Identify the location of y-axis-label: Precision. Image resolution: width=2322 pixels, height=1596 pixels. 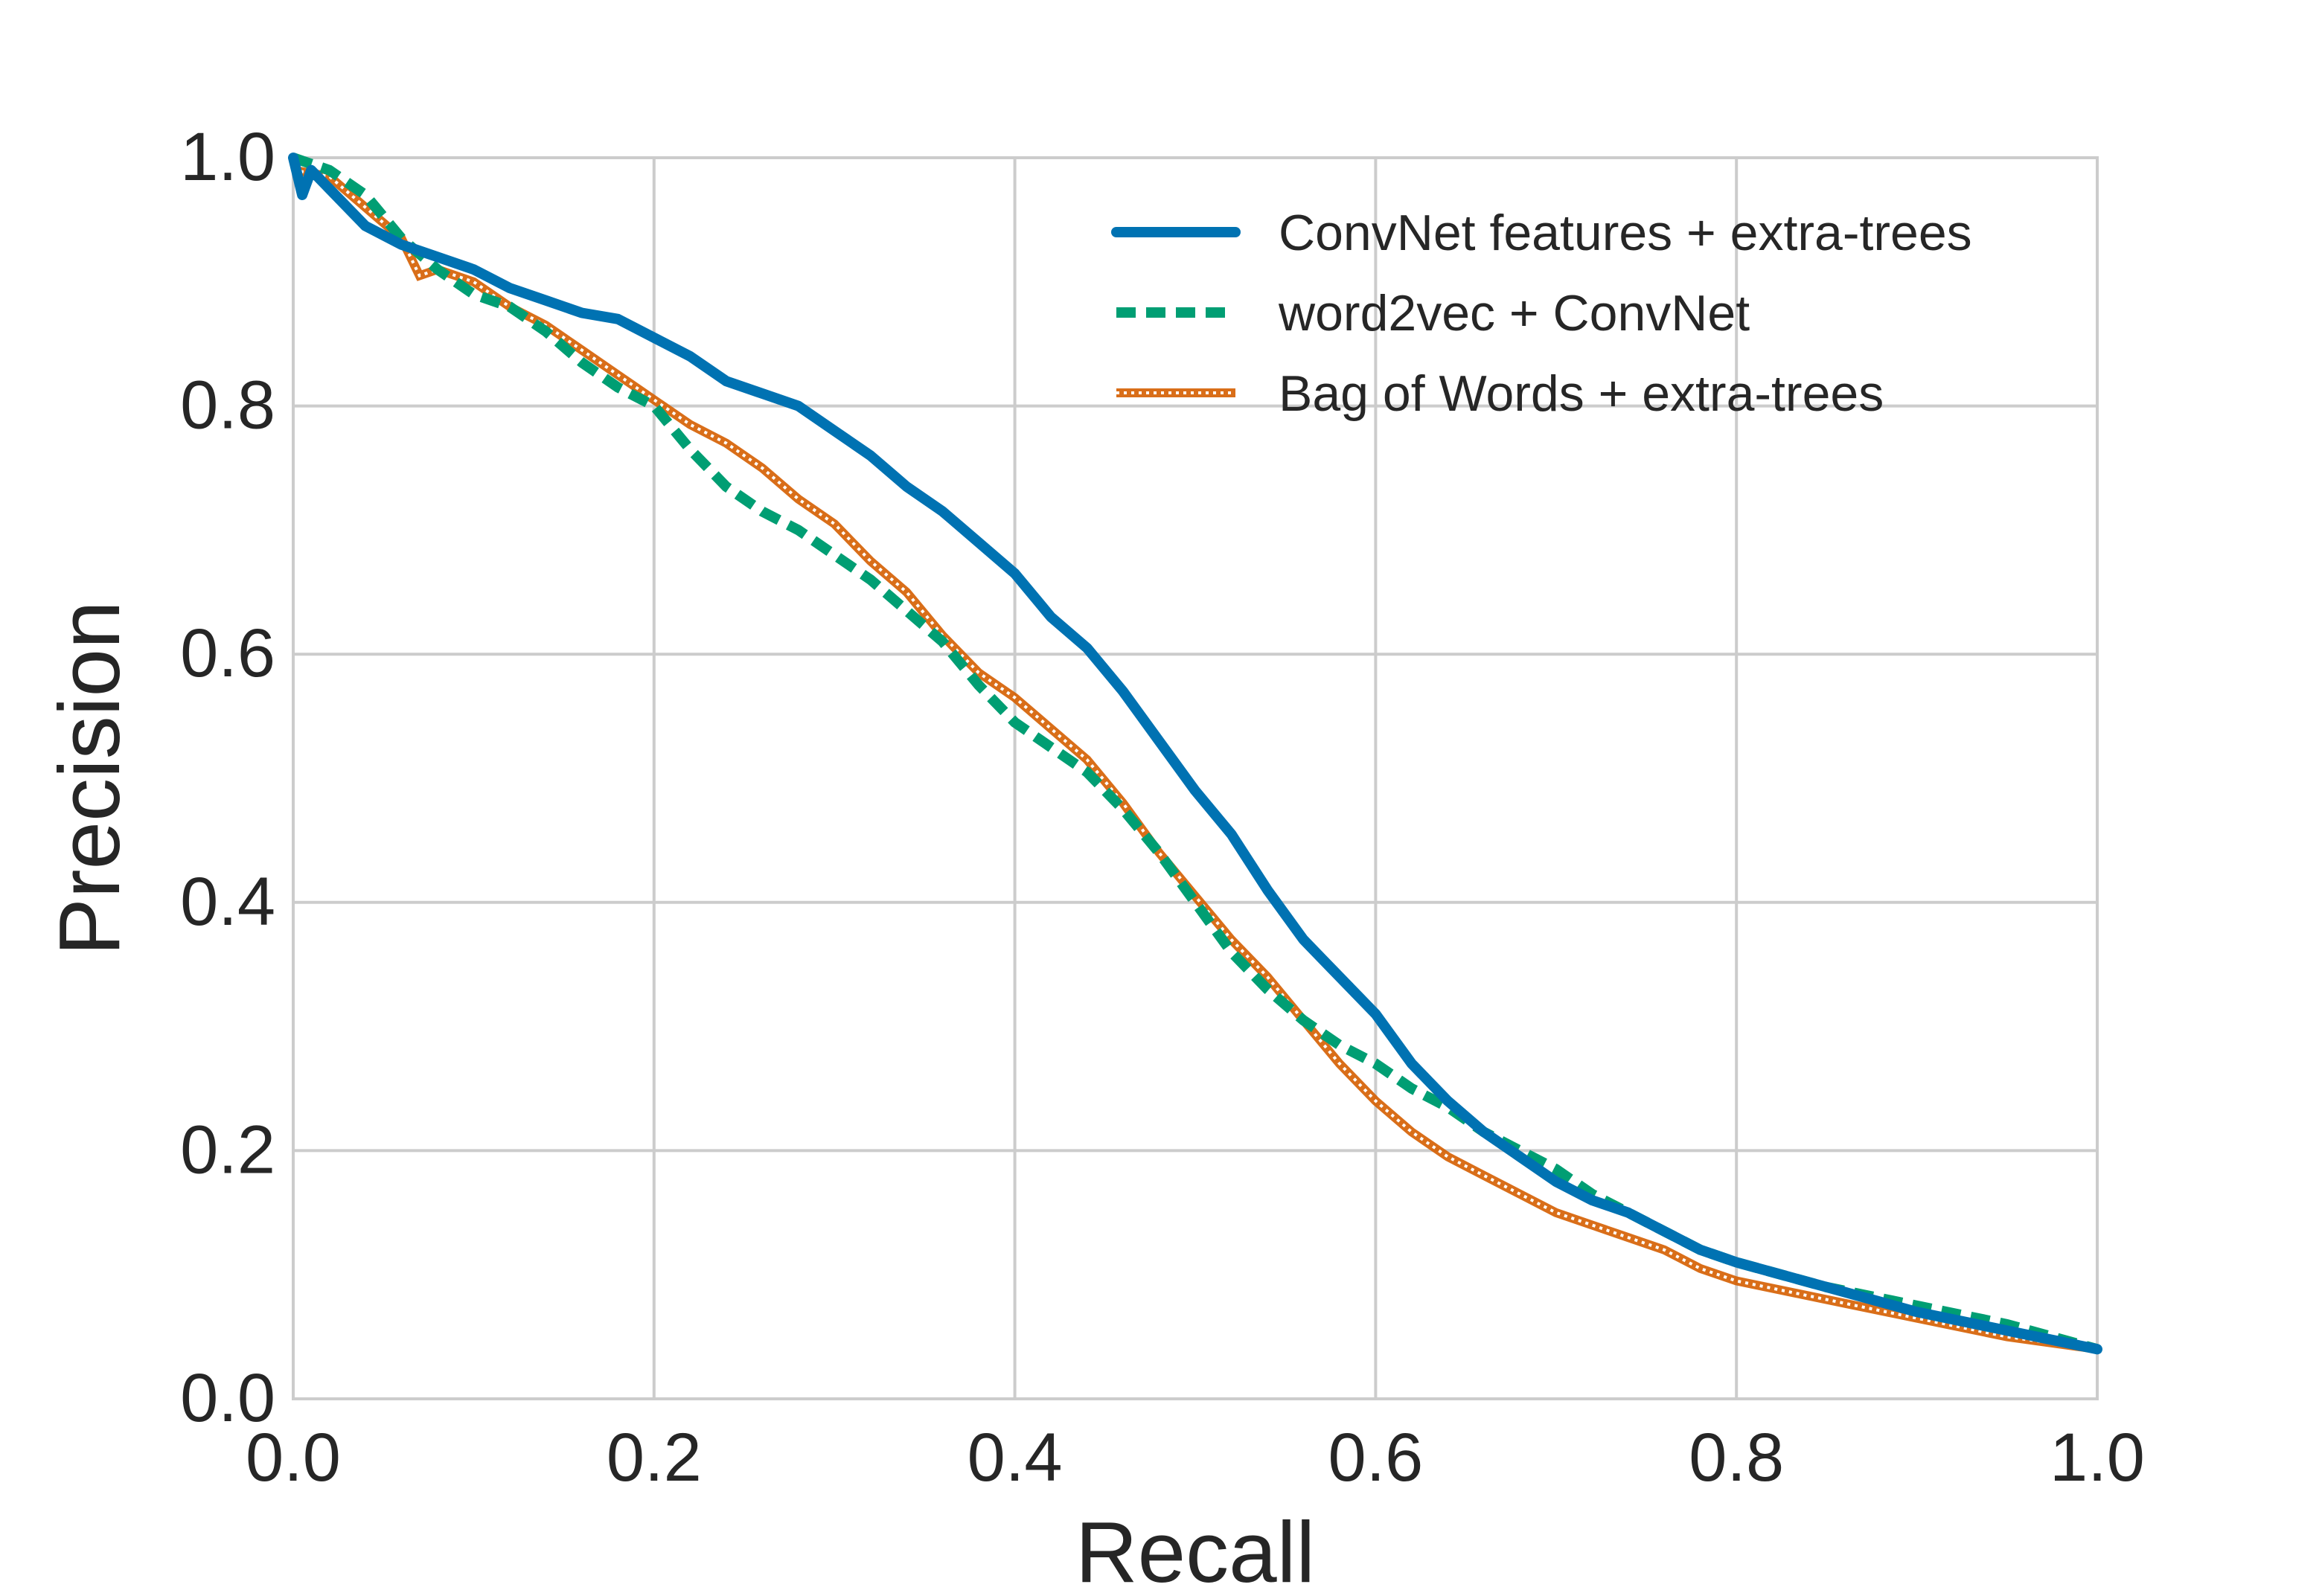
(89, 777).